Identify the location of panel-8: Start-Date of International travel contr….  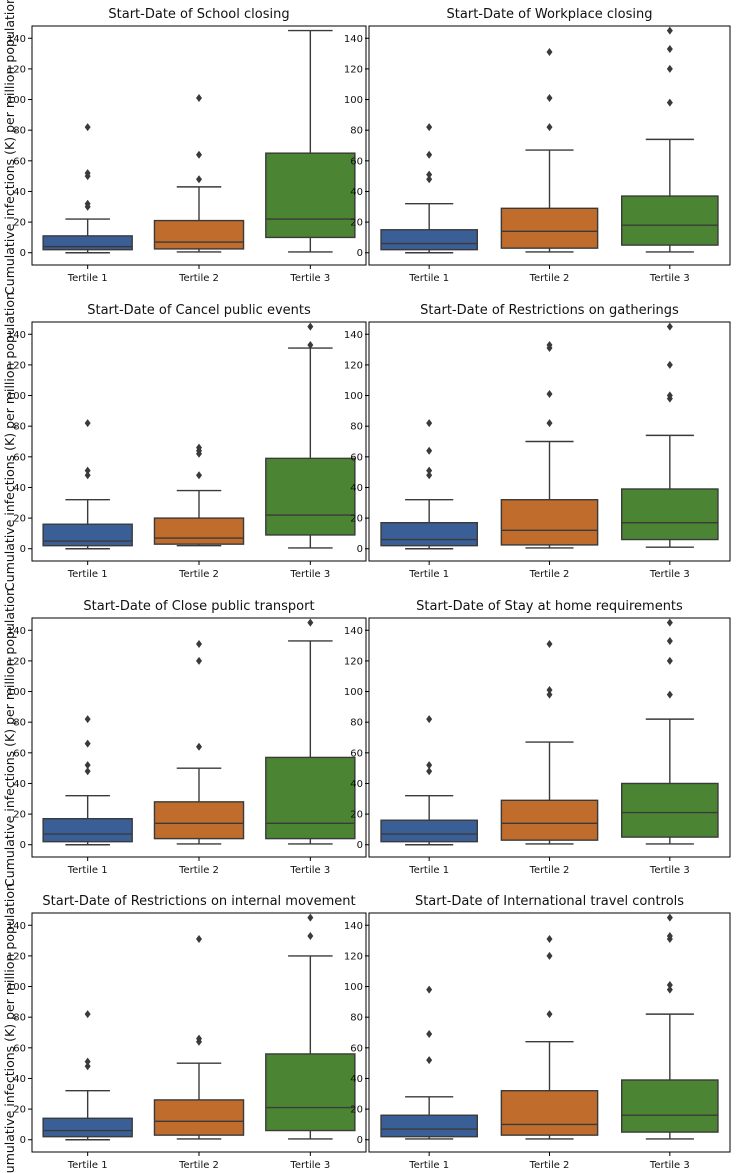
(537, 1032).